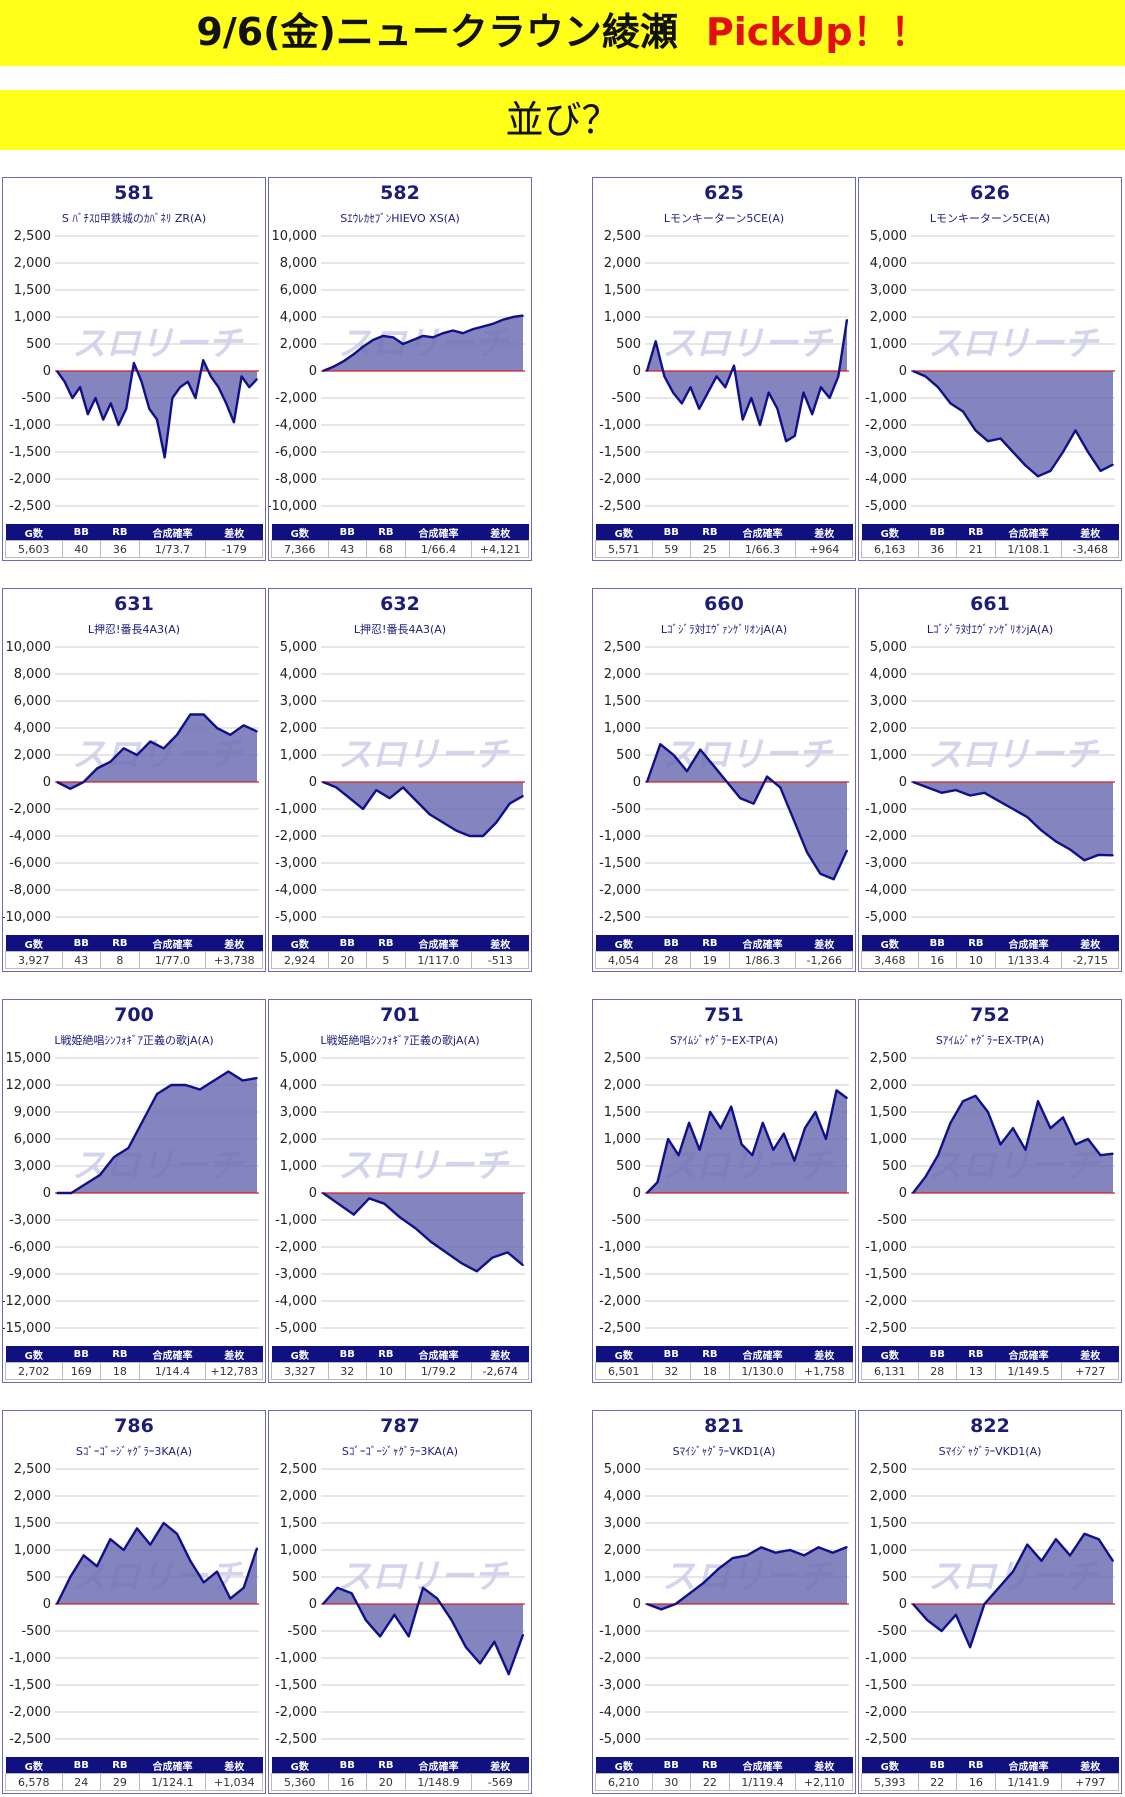 The image size is (1125, 1797). I want to click on stats-table: G数 BB RB 合成確率 差枚 3,327 32 10 1/79.2 -2,674, so click(400, 1363).